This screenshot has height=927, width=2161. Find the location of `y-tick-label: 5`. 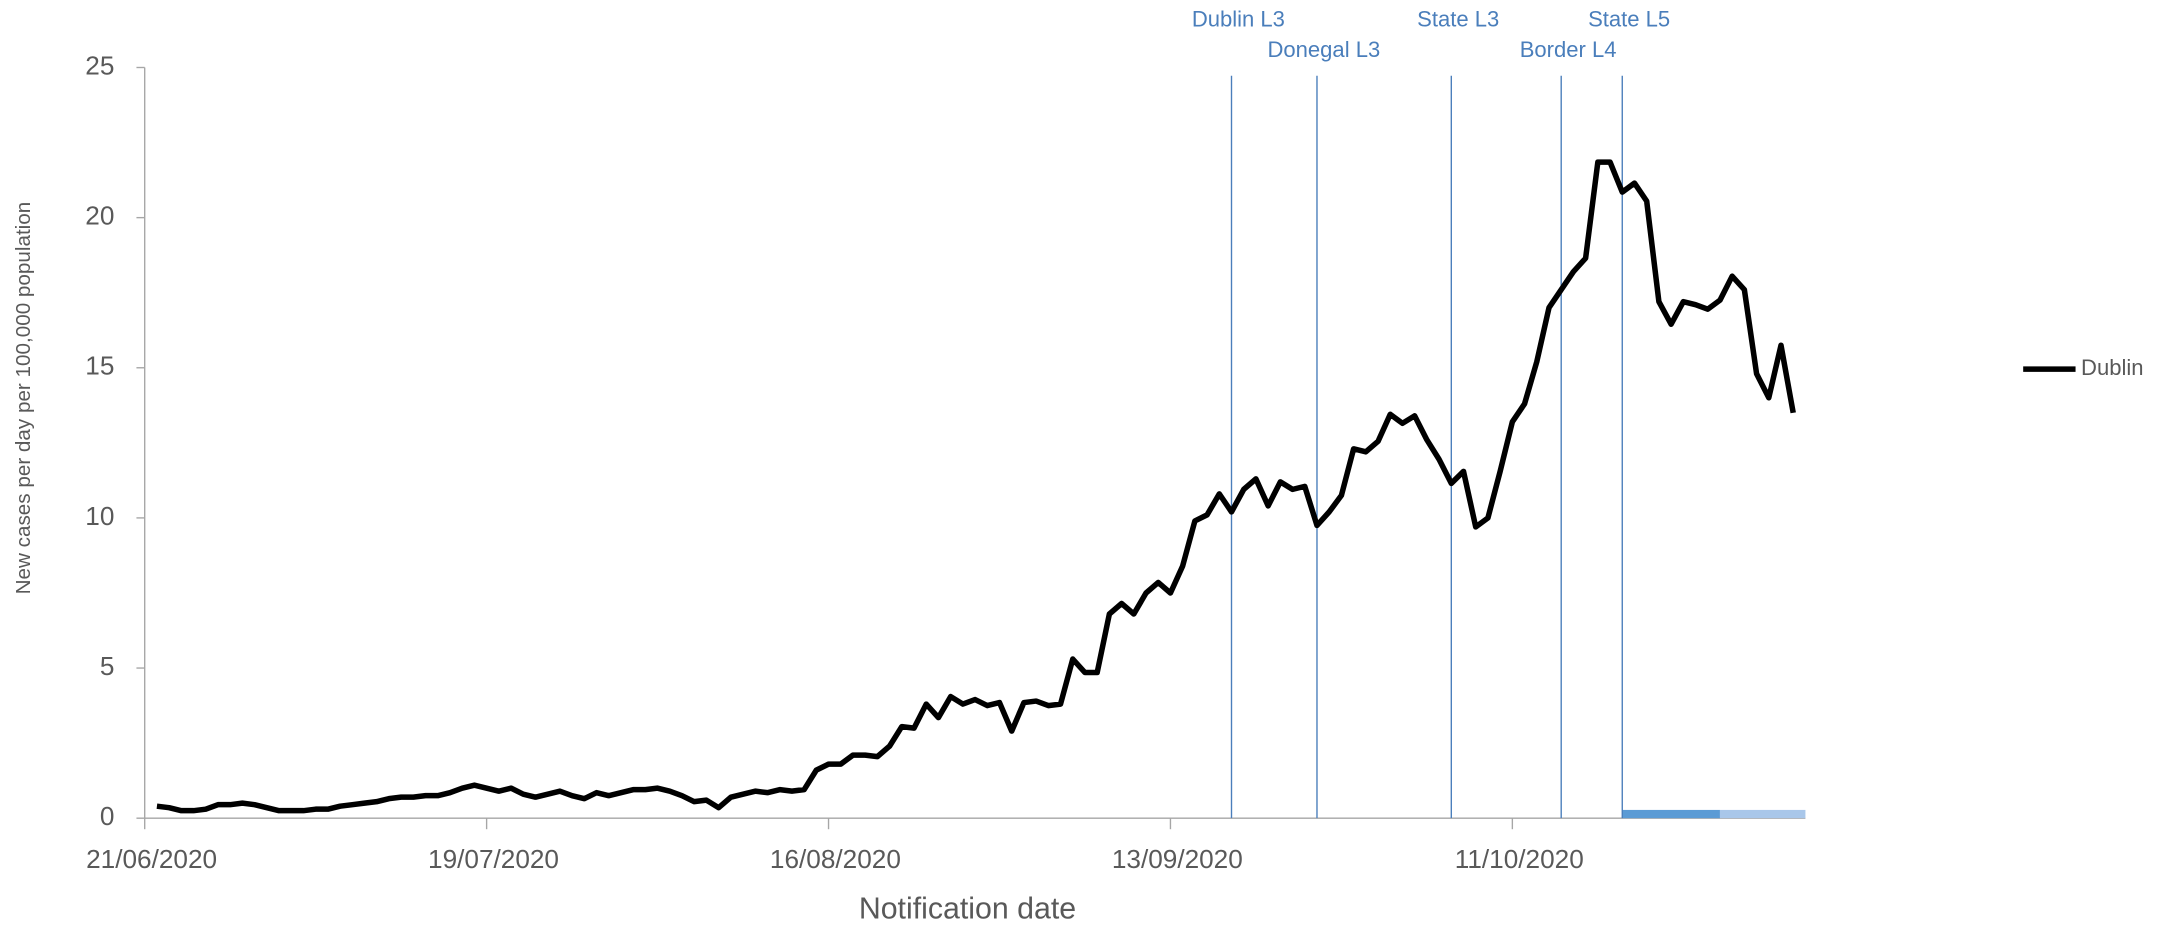

y-tick-label: 5 is located at coordinates (107, 666).